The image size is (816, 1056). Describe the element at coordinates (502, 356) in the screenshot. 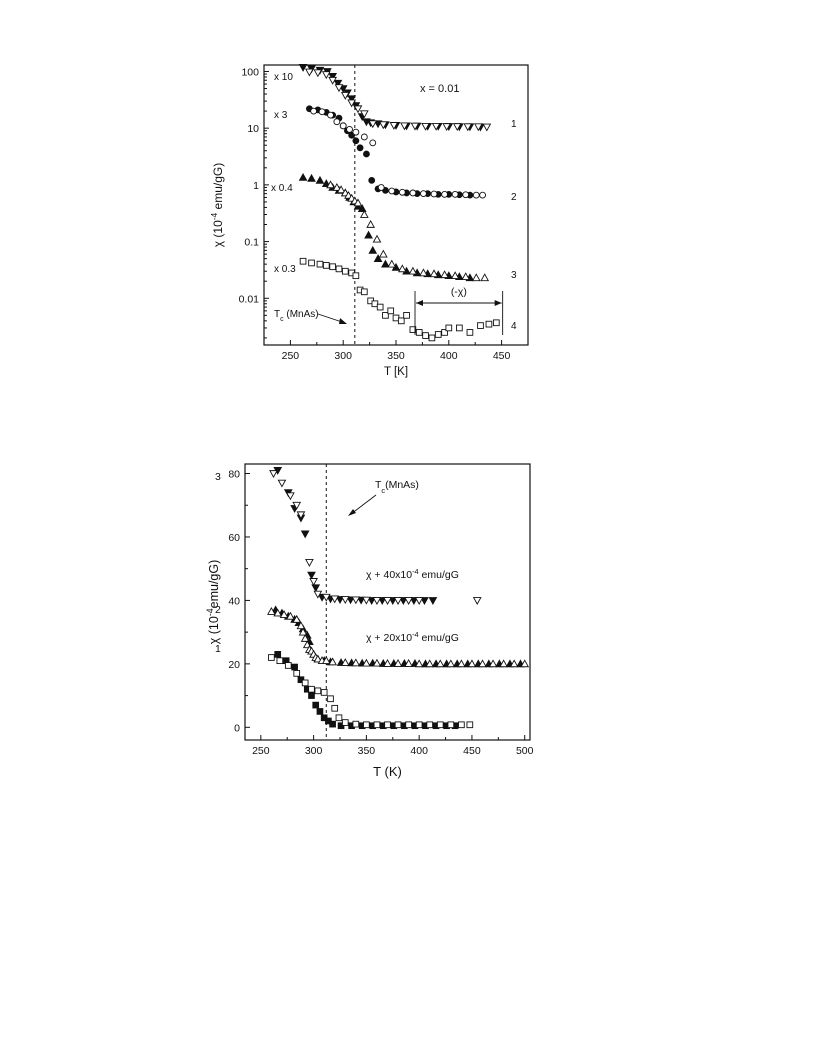

I see `top-x-tick-label: 450` at that location.